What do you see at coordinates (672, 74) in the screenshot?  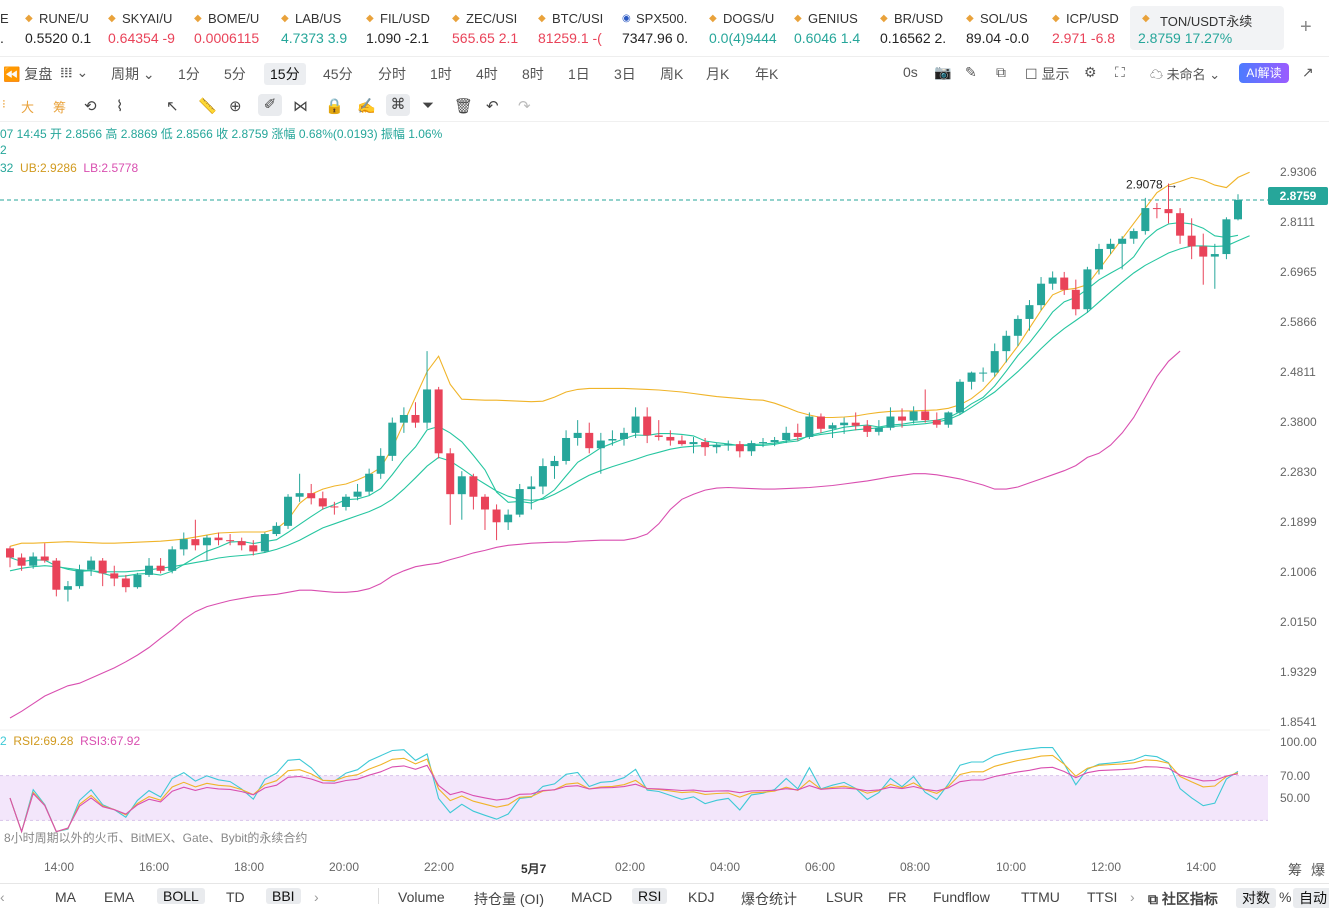 I see `tf-week: 周K` at bounding box center [672, 74].